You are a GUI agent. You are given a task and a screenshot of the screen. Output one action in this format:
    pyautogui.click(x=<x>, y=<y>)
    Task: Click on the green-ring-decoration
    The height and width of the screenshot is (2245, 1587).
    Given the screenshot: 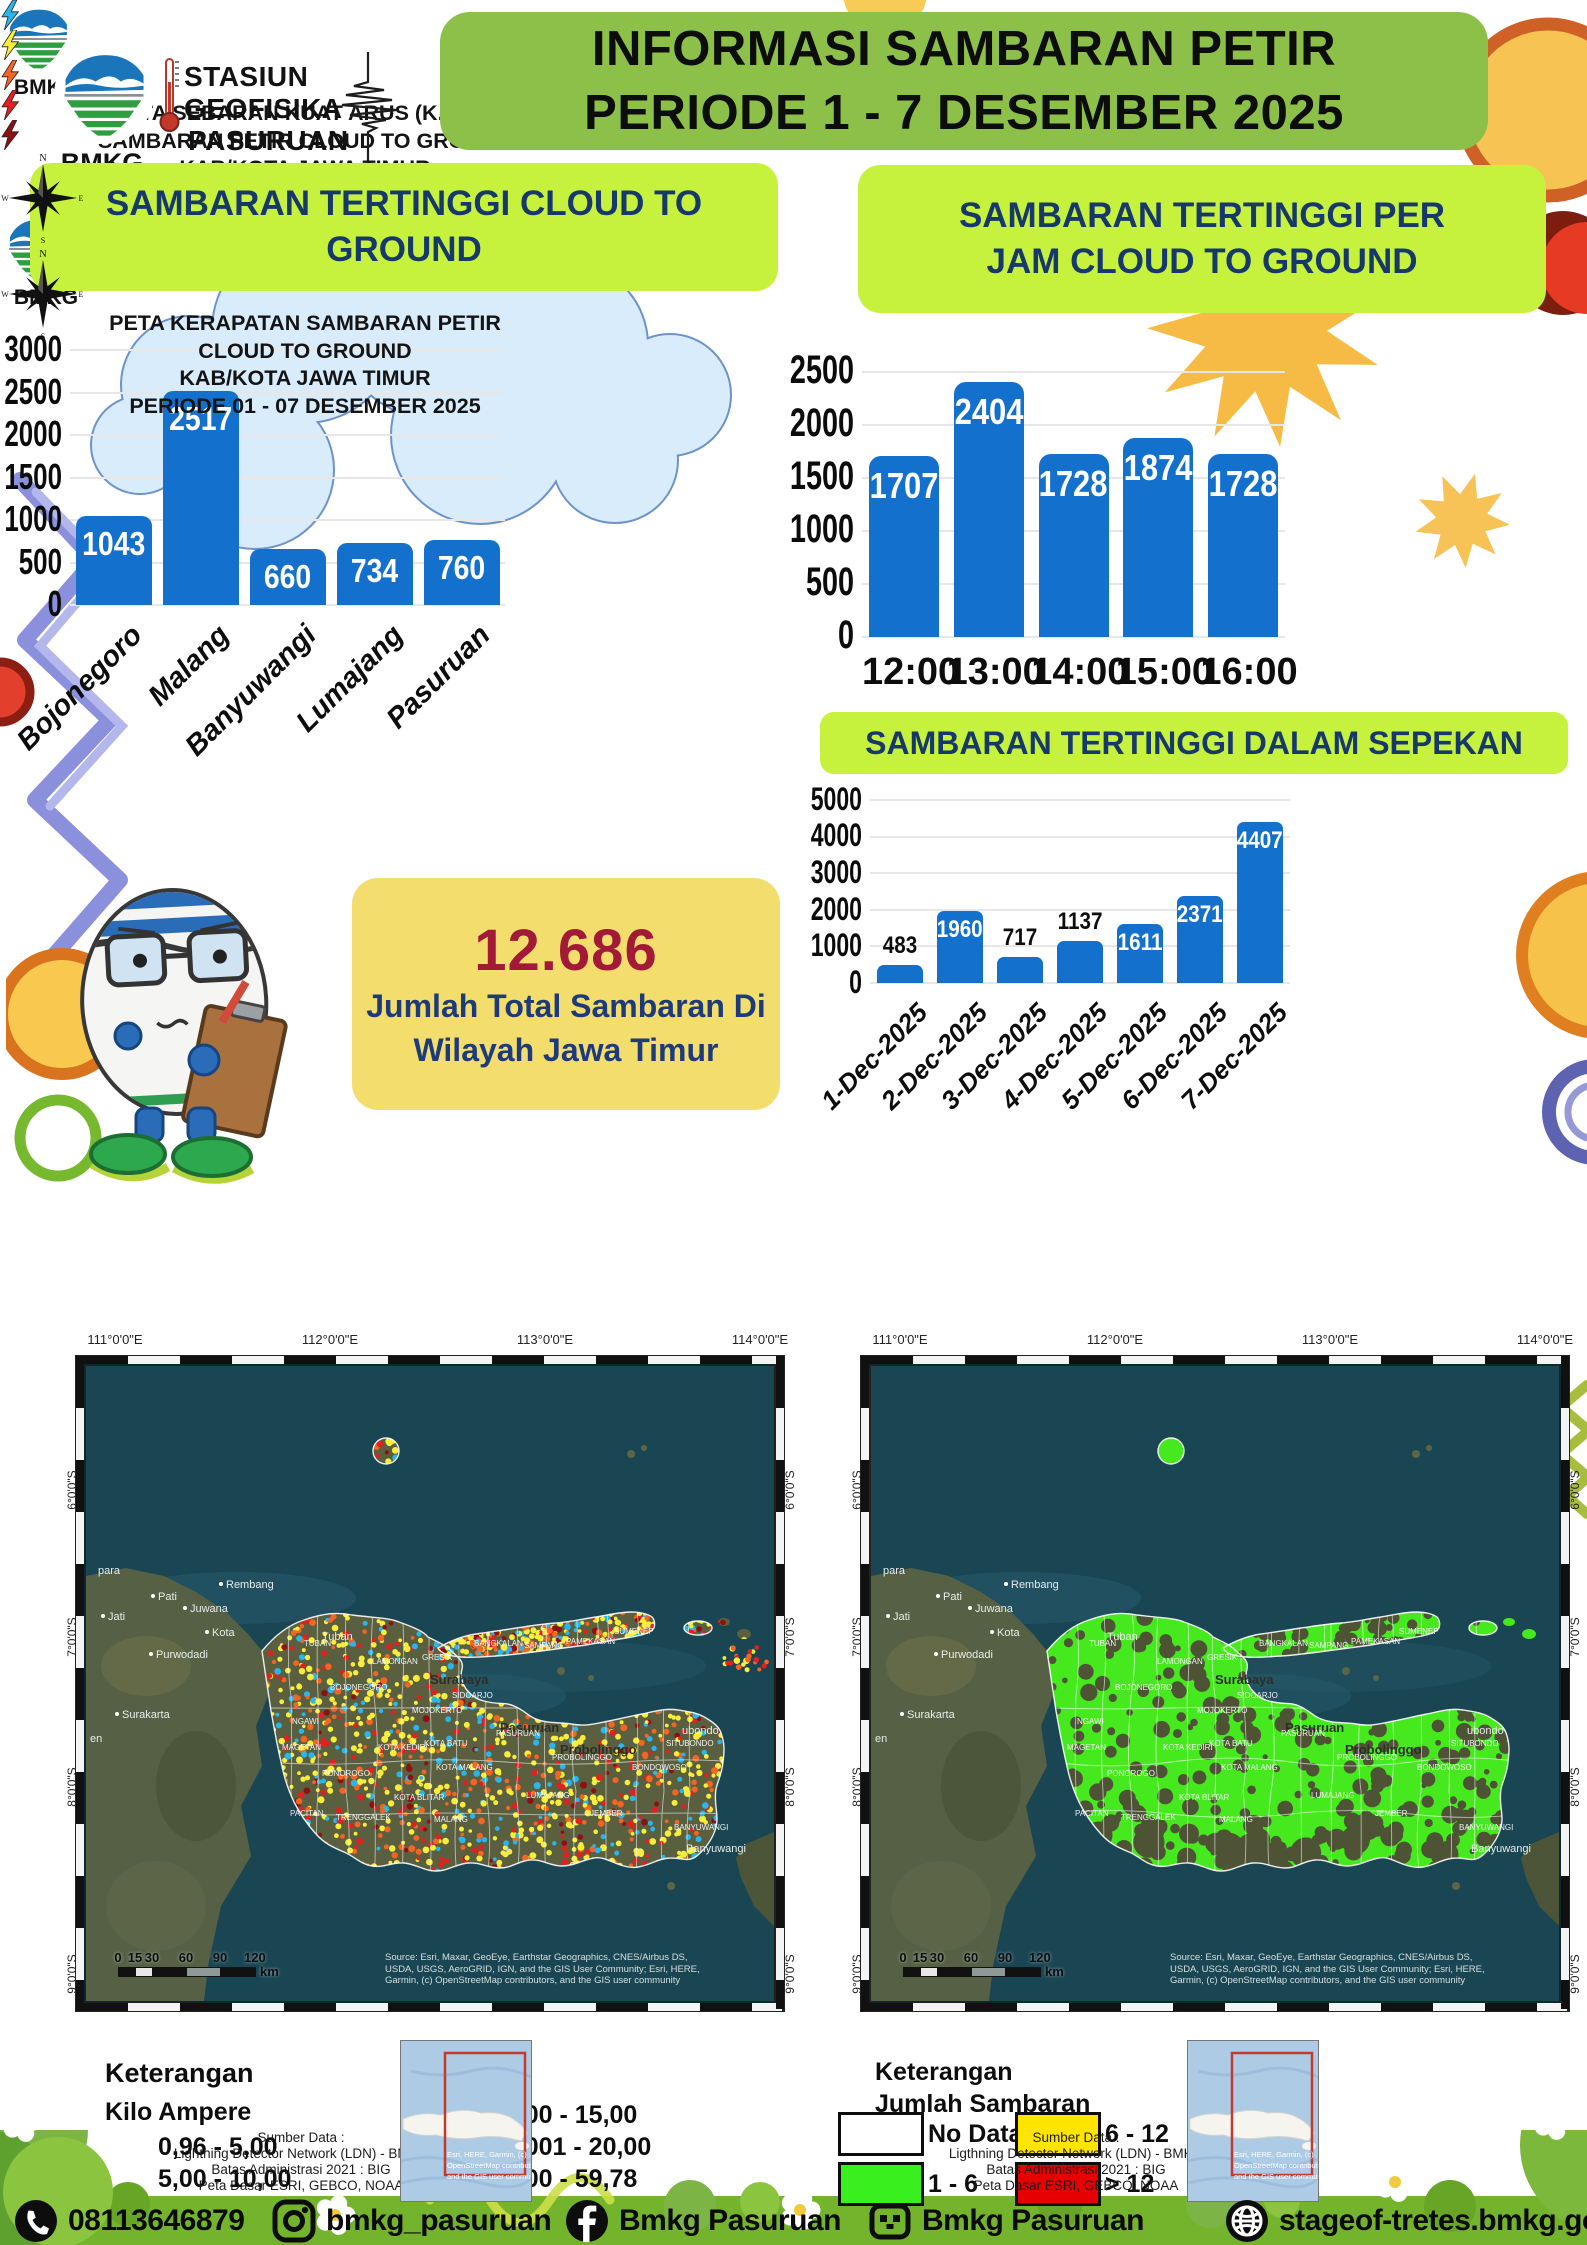 What is the action you would take?
    pyautogui.click(x=58, y=1138)
    